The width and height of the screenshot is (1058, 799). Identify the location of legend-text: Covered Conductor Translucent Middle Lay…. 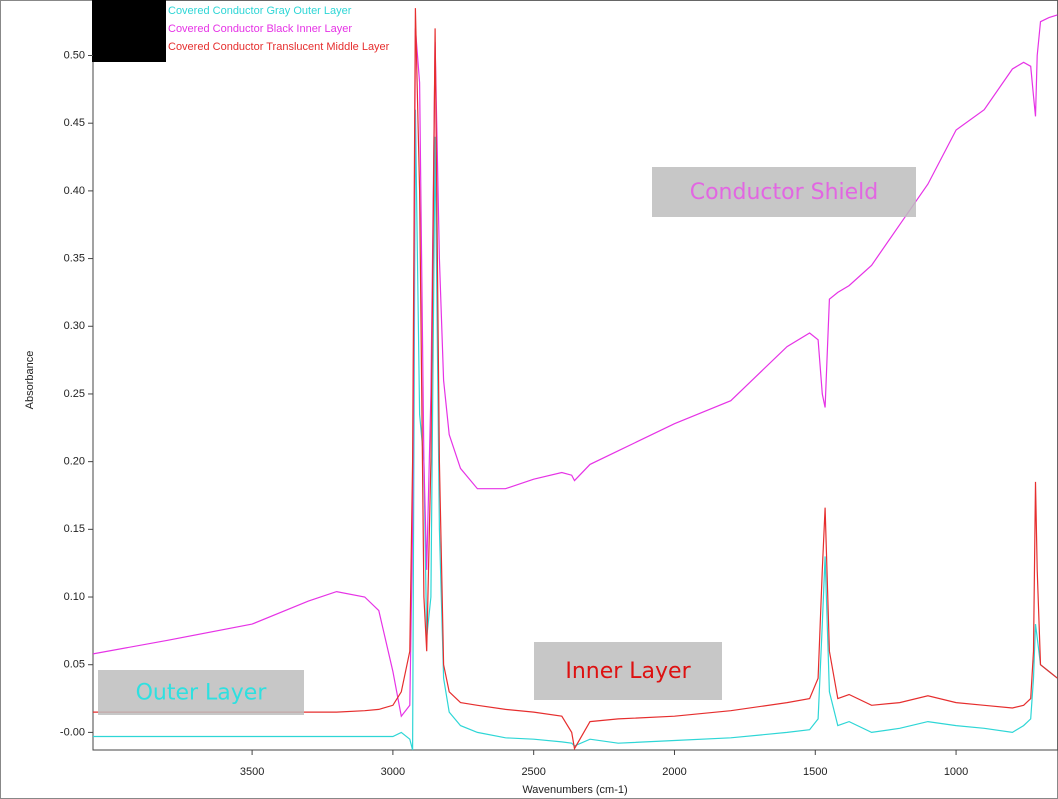
(279, 47).